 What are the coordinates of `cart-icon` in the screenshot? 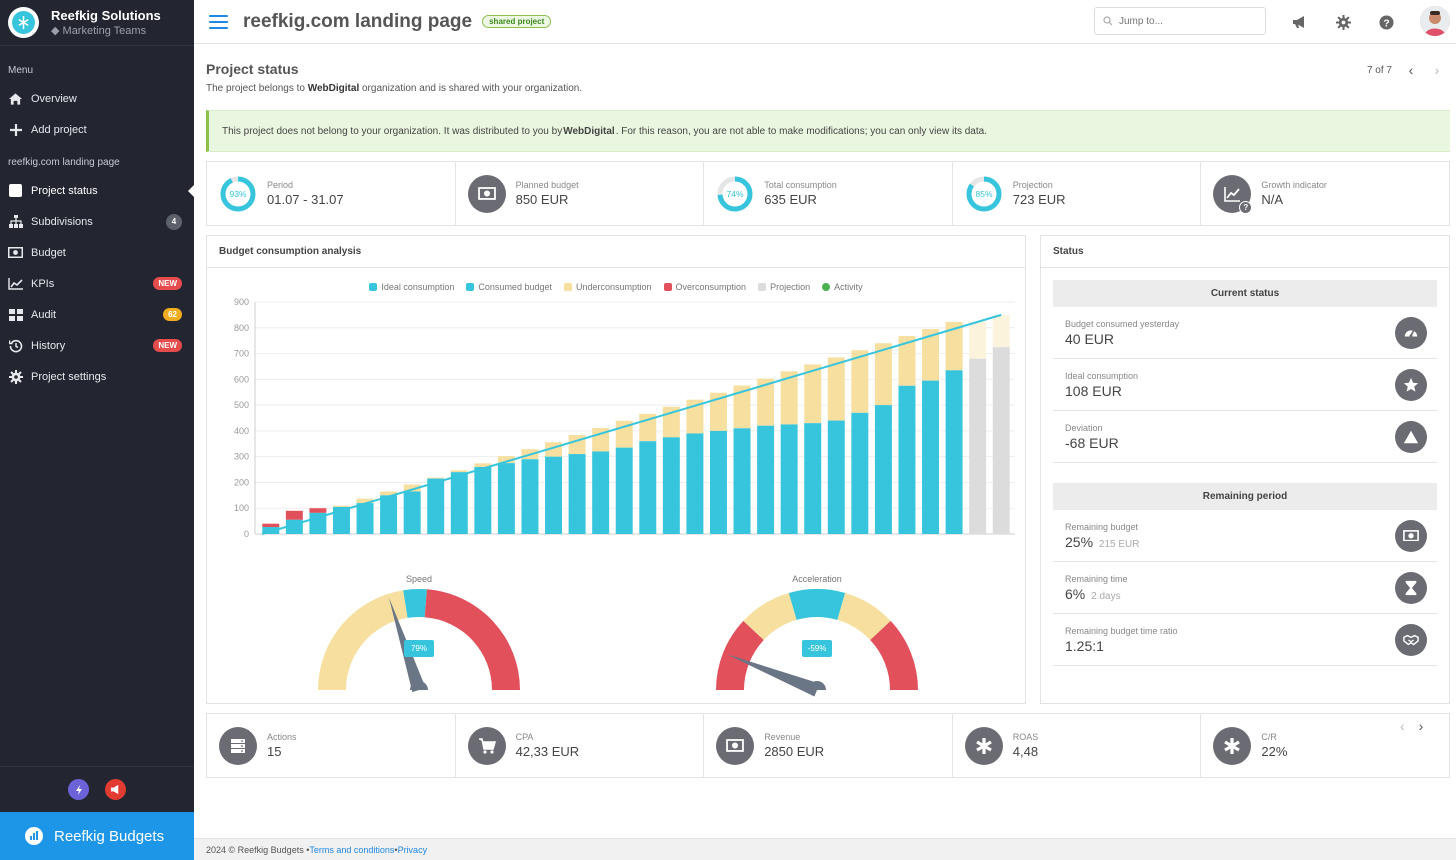 It's located at (486, 745).